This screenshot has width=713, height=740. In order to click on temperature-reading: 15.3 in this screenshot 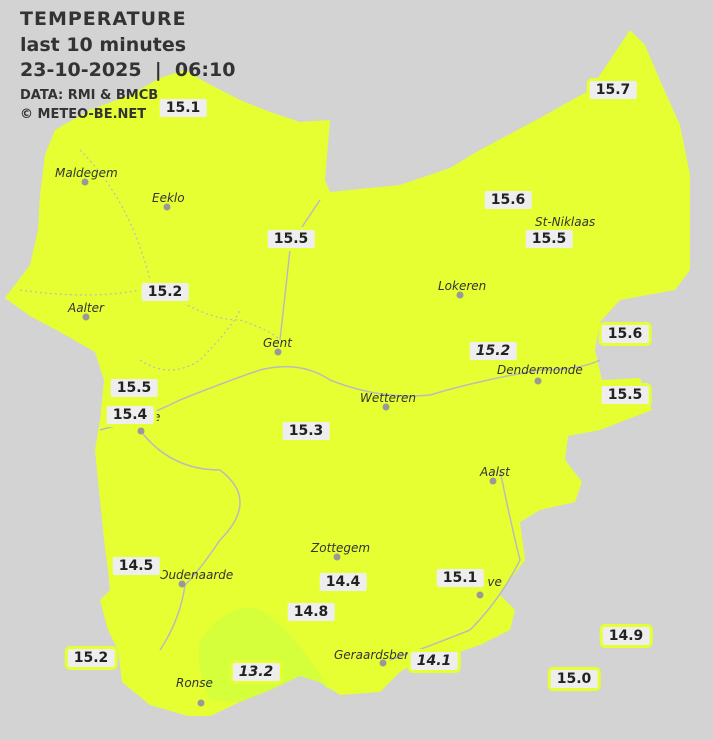, I will do `click(306, 431)`.